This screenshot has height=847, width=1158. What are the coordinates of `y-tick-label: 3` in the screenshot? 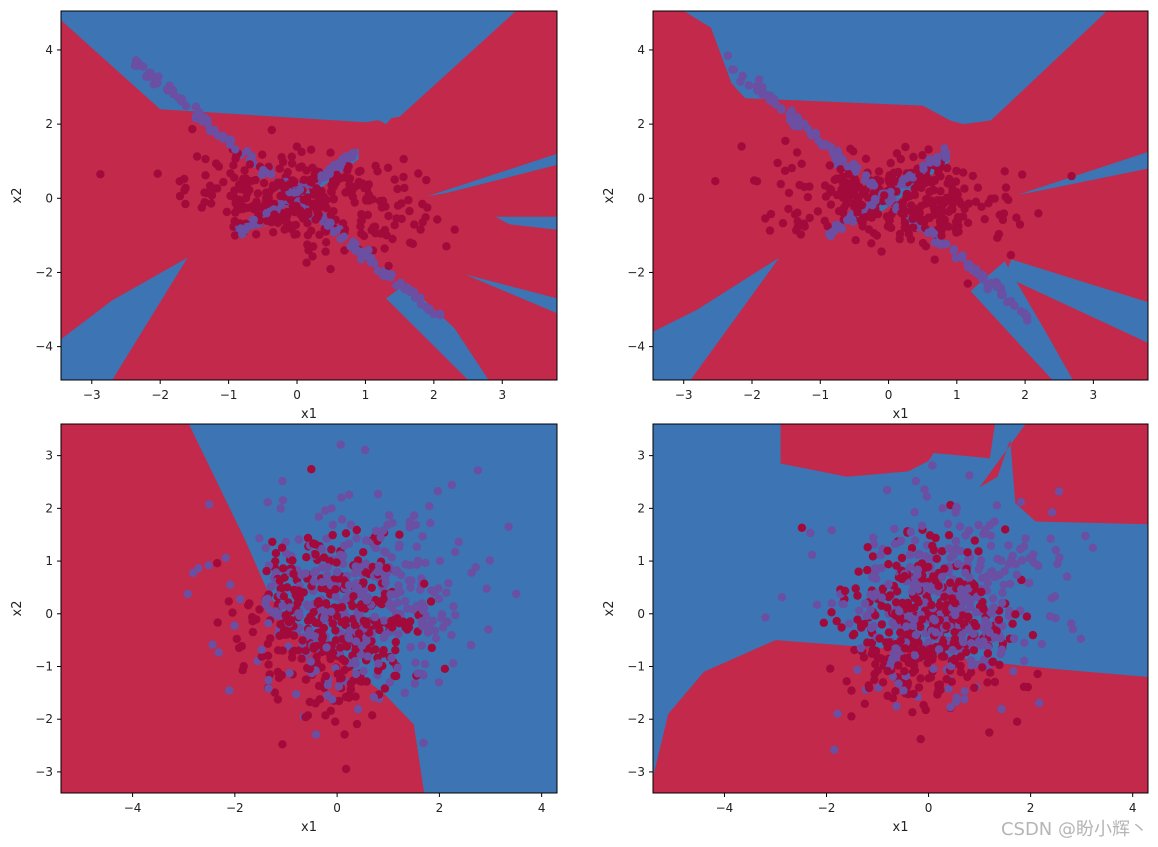 It's located at (49, 456).